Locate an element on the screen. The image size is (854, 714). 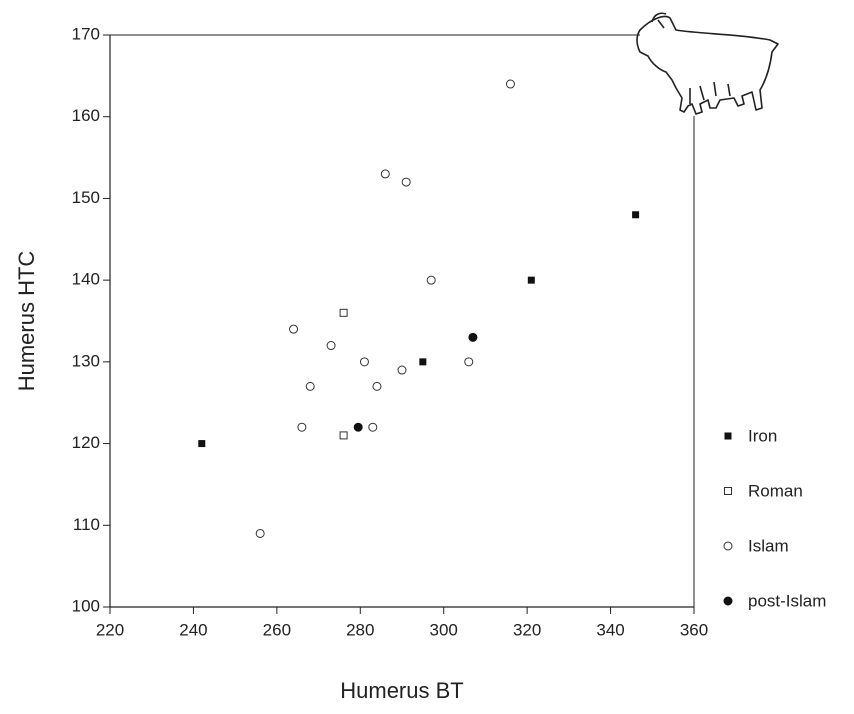
goat-illustration is located at coordinates (707, 63).